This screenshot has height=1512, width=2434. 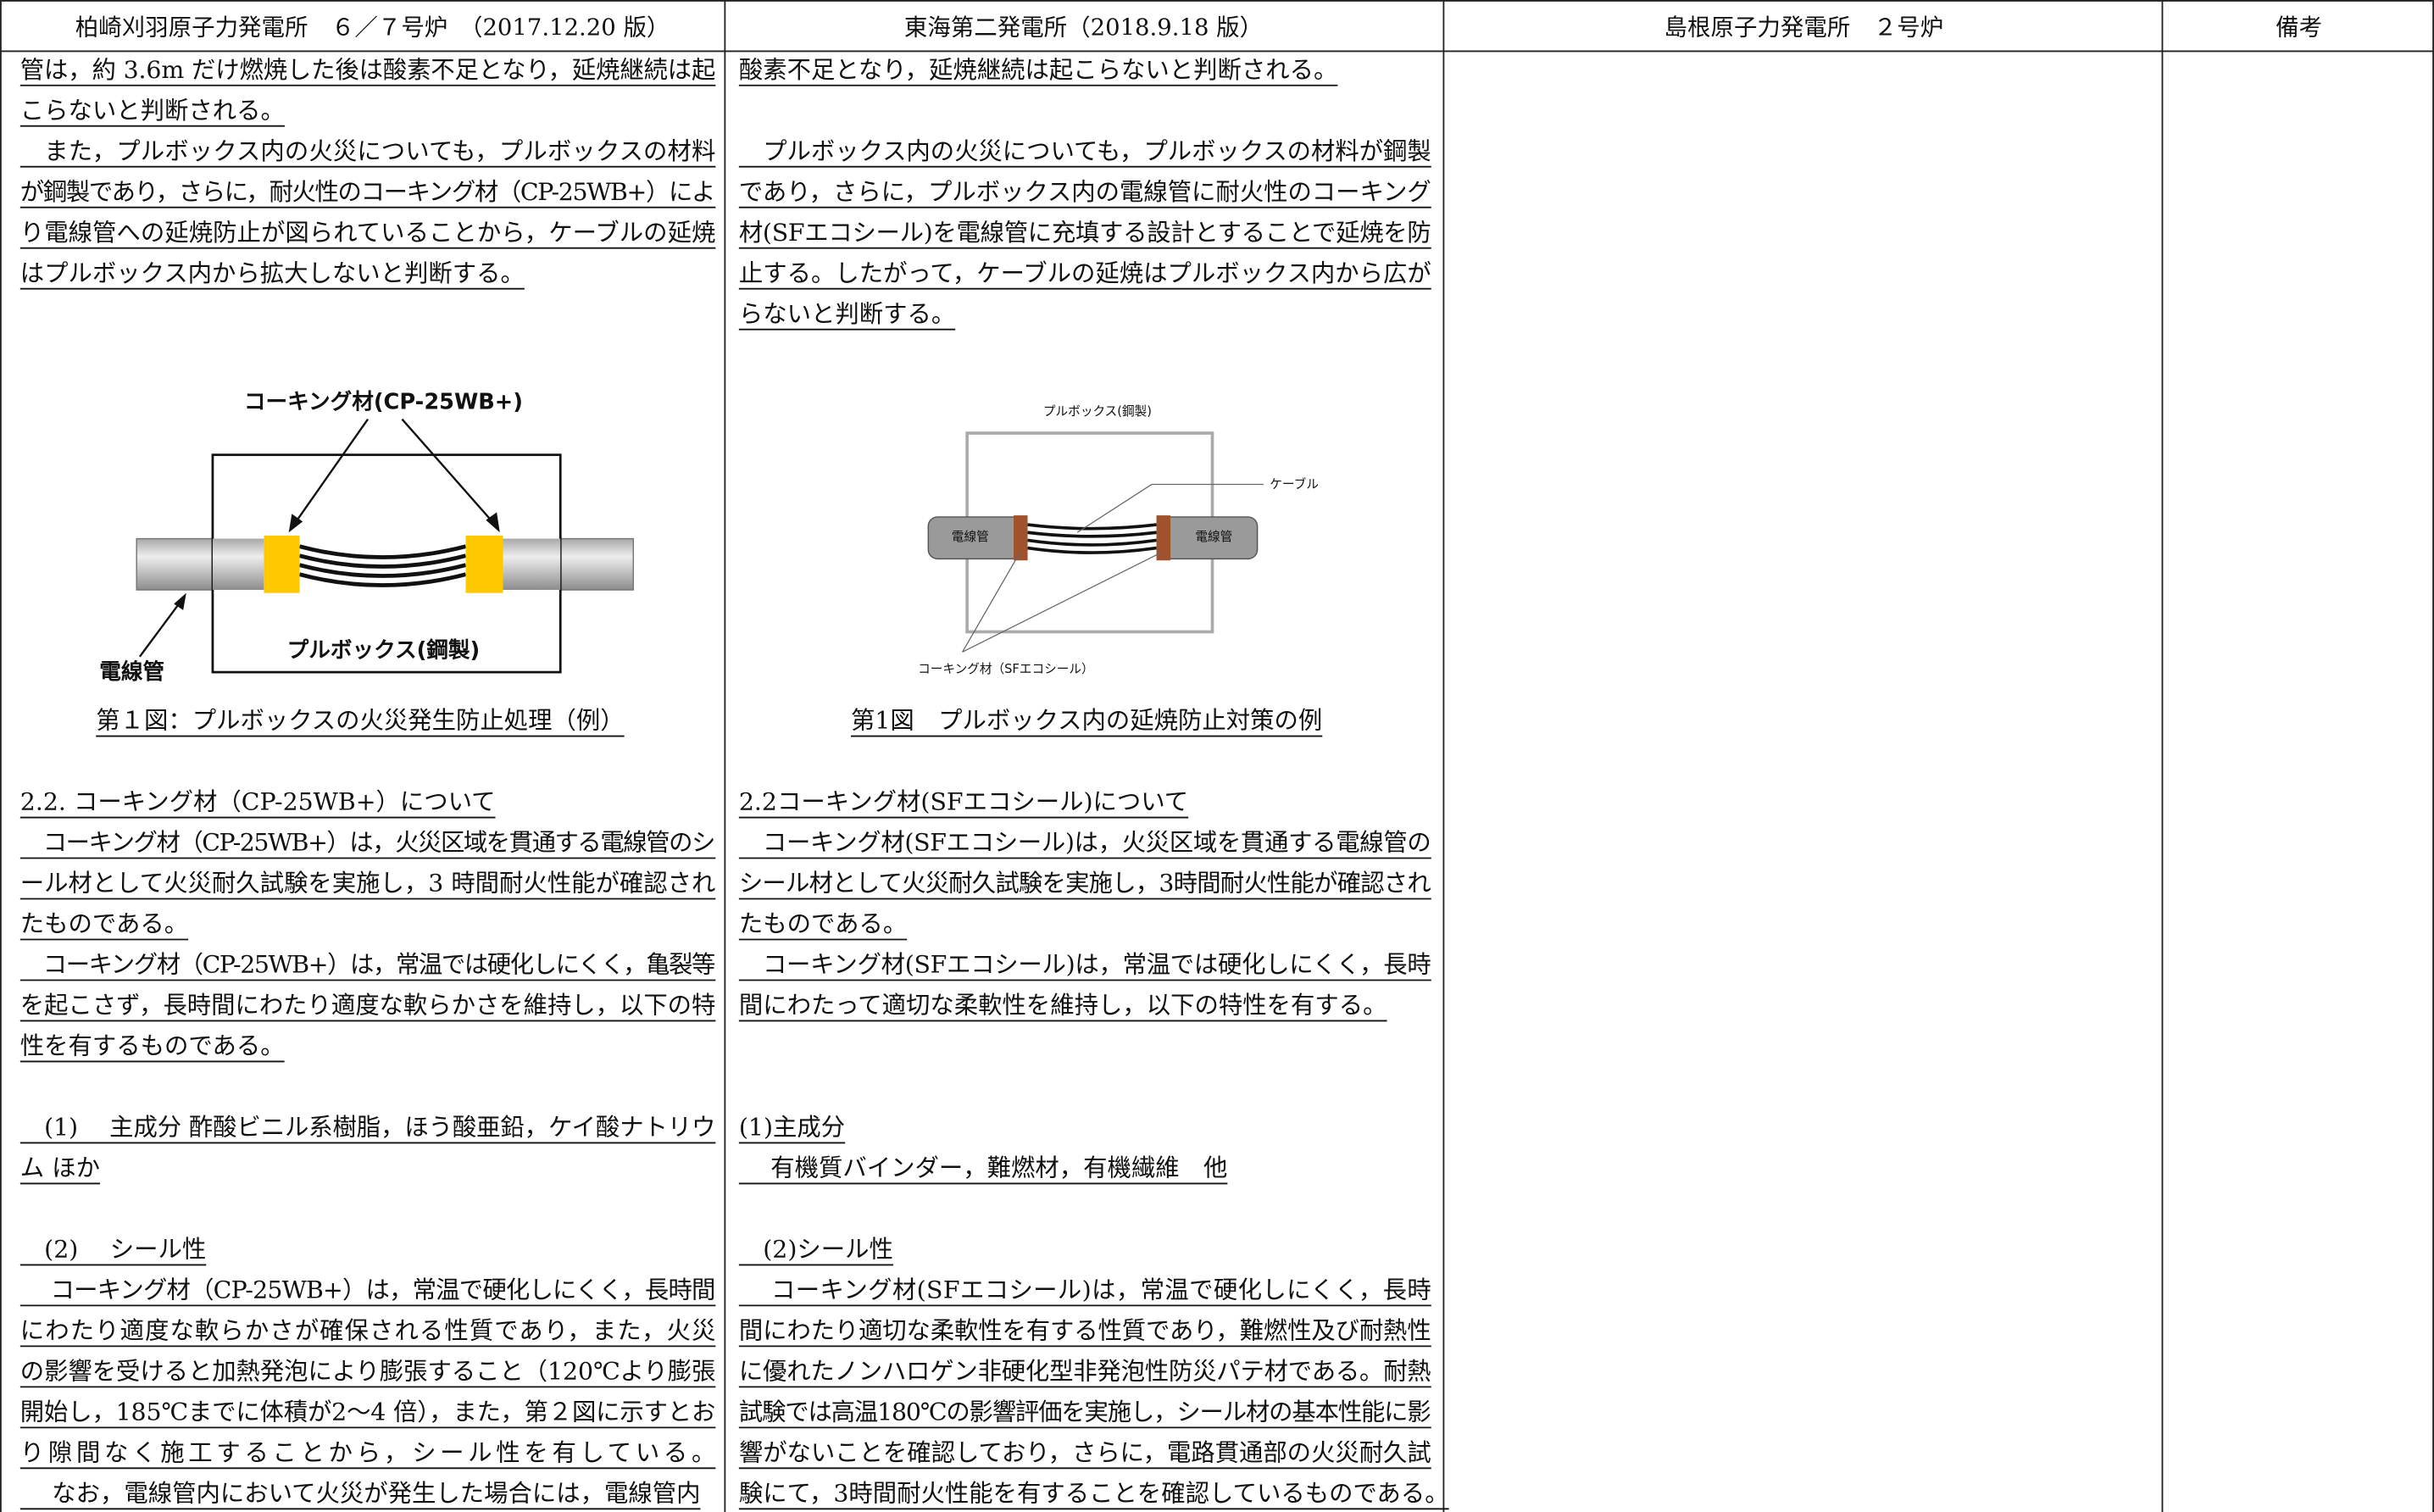 What do you see at coordinates (368, 1006) in the screenshot?
I see `text-line: を起こさず，長時間にわたり適度な軟らかさを維持し，以下の特` at bounding box center [368, 1006].